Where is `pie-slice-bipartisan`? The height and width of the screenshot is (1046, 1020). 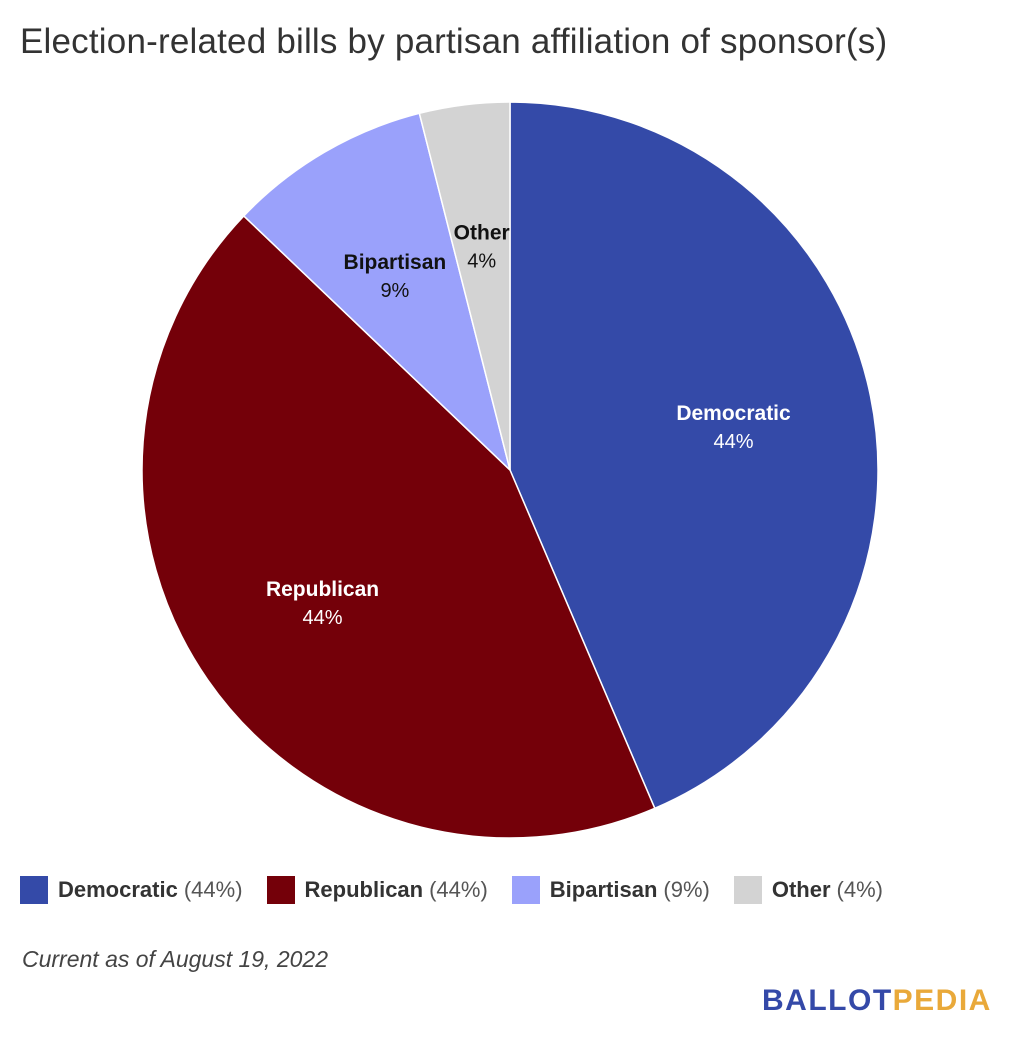
pie-slice-bipartisan is located at coordinates (377, 292).